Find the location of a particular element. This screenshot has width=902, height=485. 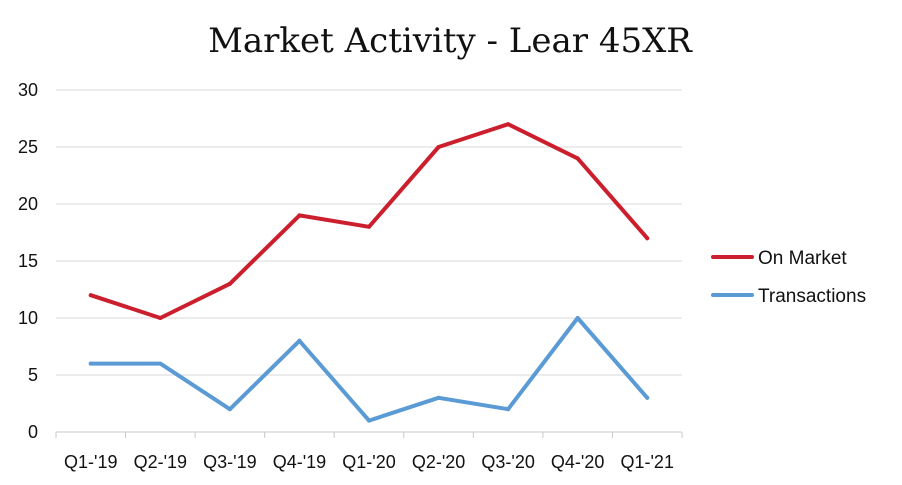

y-tick-label: 5 is located at coordinates (33, 375).